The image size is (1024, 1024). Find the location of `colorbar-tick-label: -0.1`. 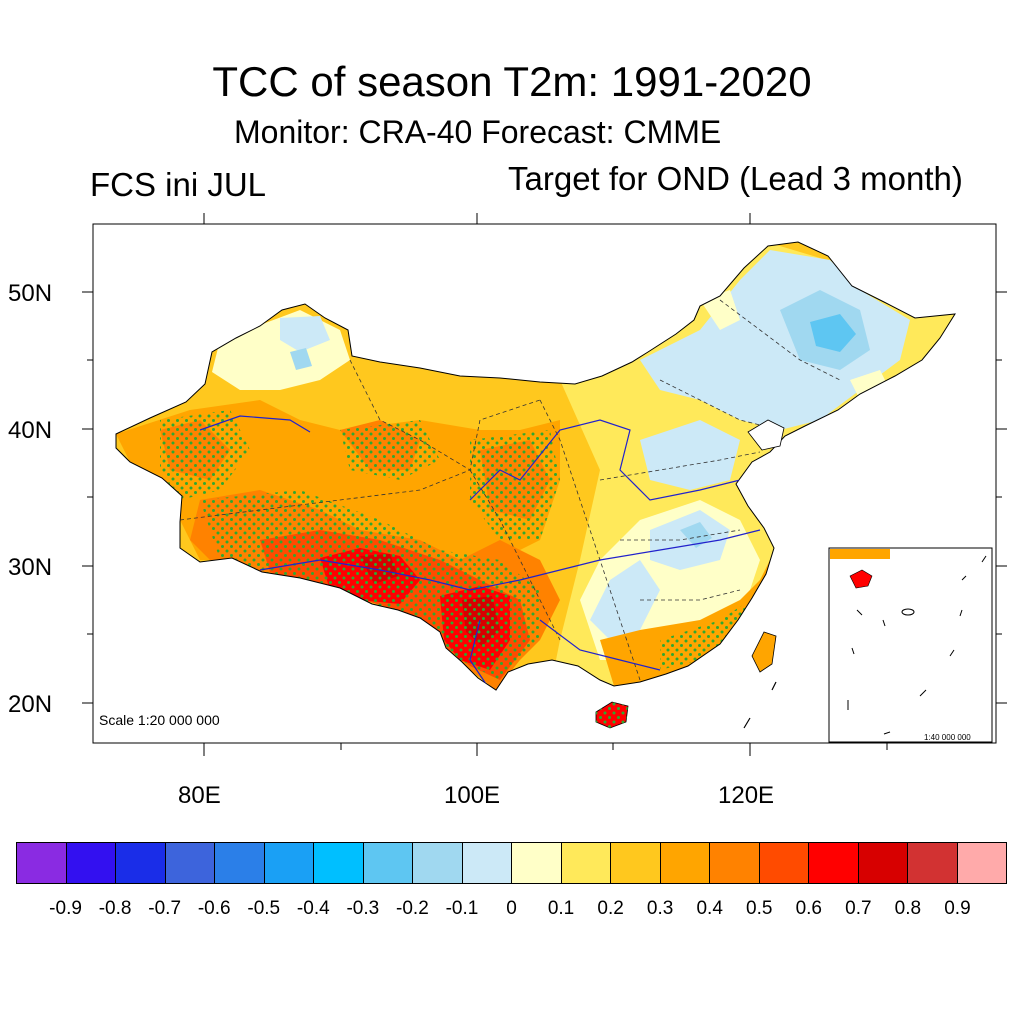

colorbar-tick-label: -0.1 is located at coordinates (462, 908).